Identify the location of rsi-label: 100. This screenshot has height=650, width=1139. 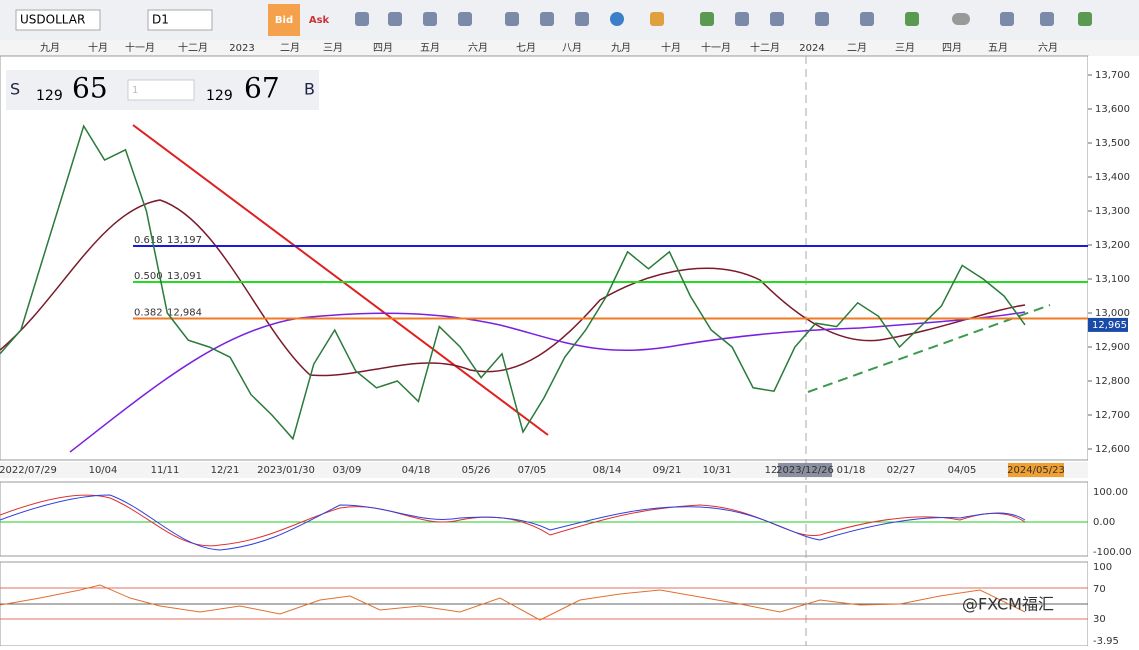
(1102, 567).